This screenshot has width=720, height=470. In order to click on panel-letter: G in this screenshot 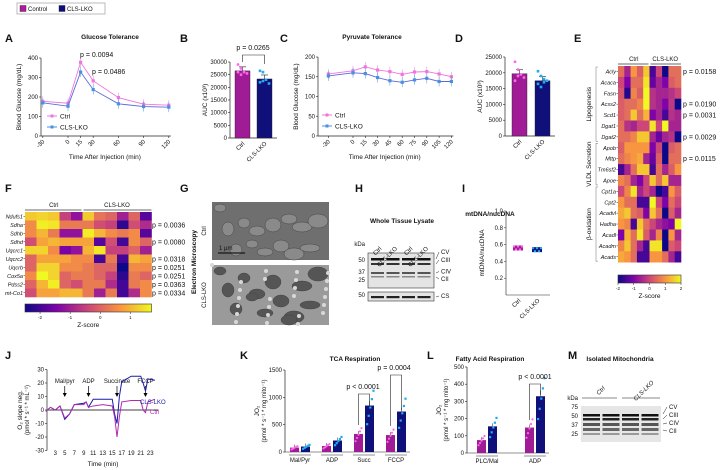, I will do `click(184, 189)`.